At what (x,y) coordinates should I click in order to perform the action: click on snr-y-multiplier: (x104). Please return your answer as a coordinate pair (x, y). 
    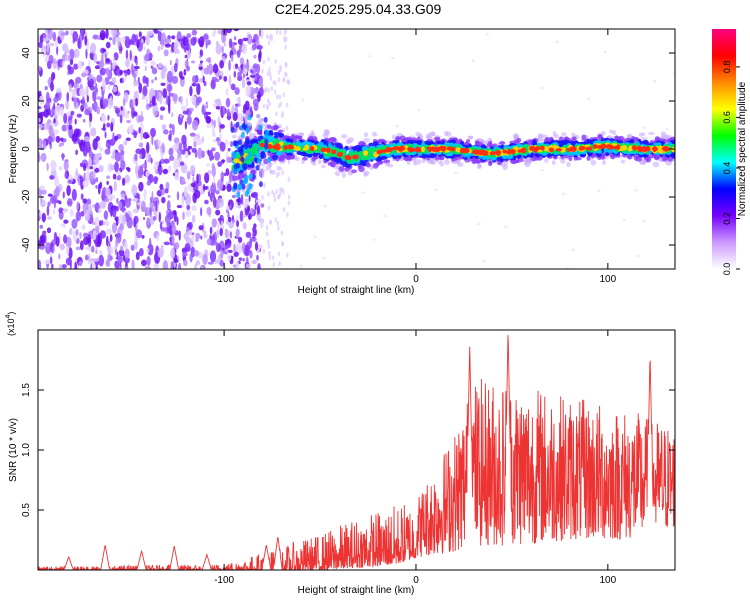
    Looking at the image, I should click on (10, 324).